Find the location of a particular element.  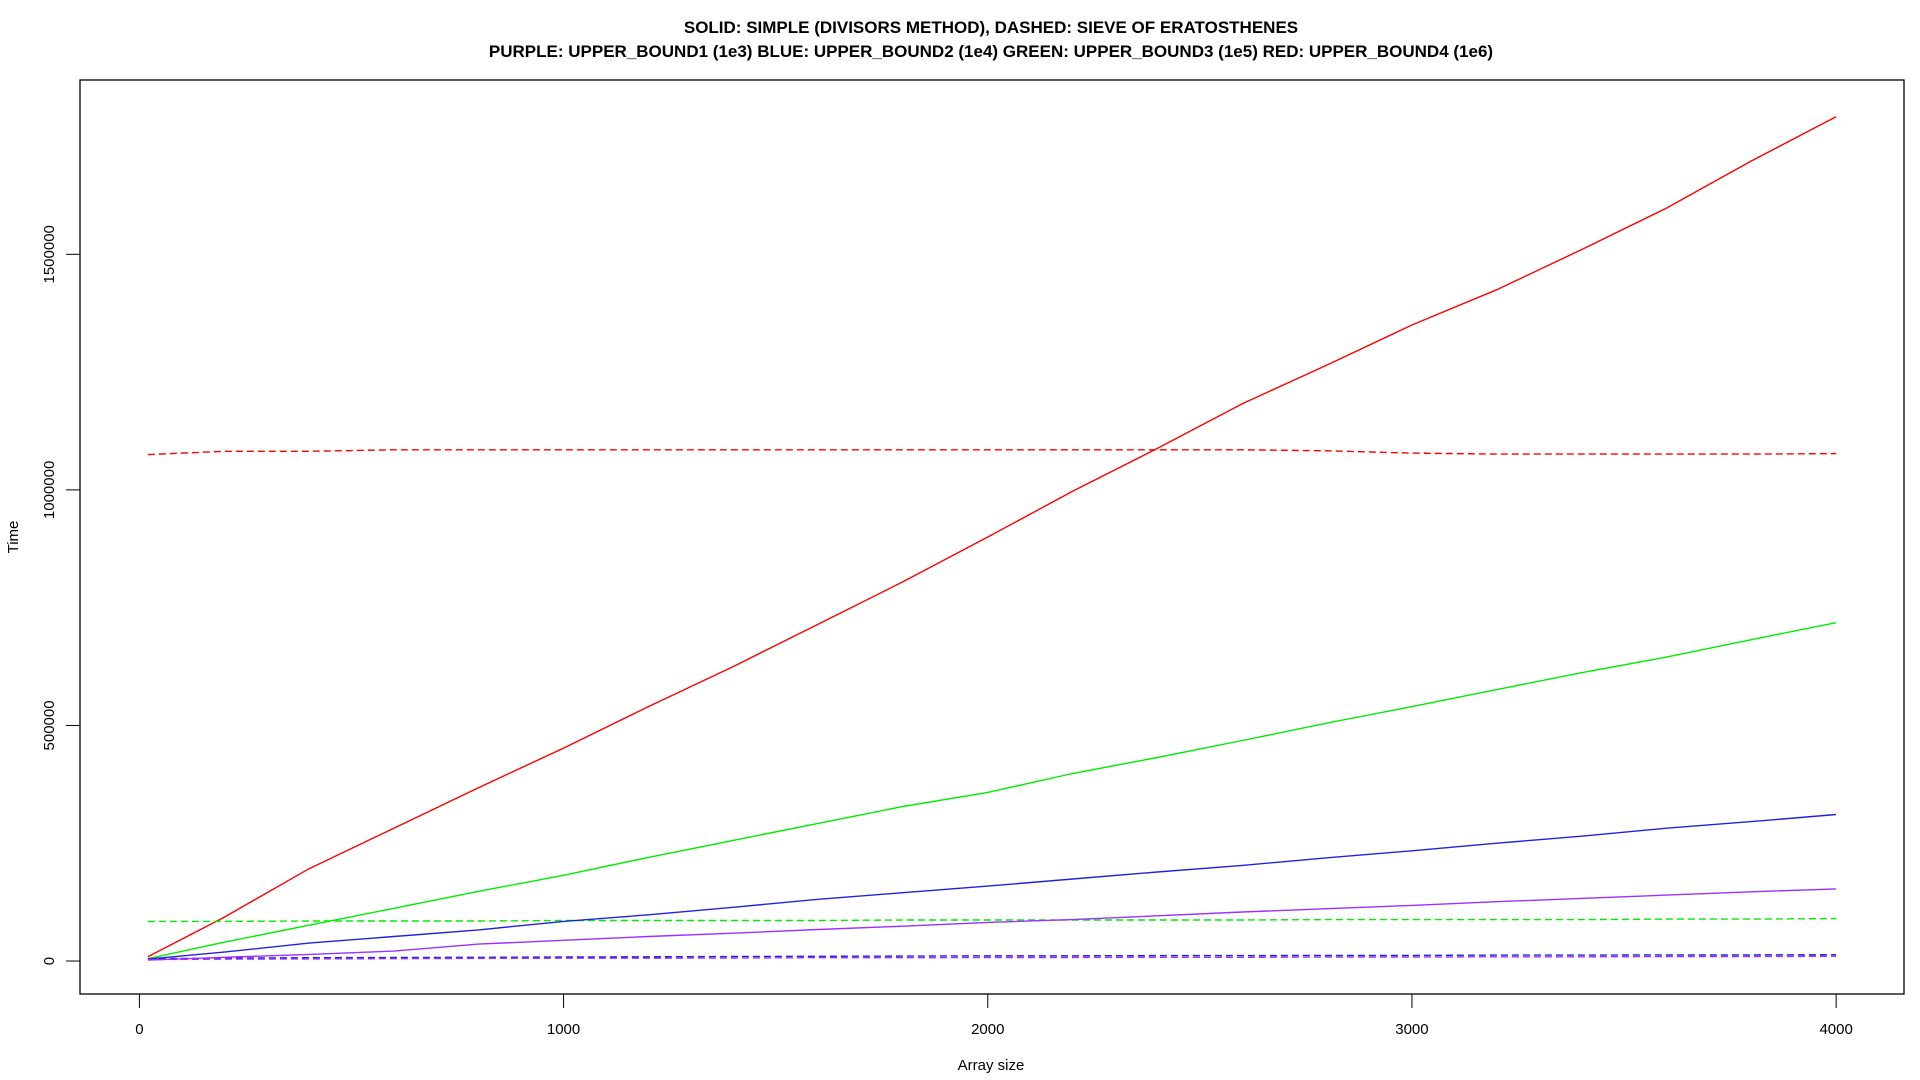

x-axis-title: Array size is located at coordinates (991, 1065).